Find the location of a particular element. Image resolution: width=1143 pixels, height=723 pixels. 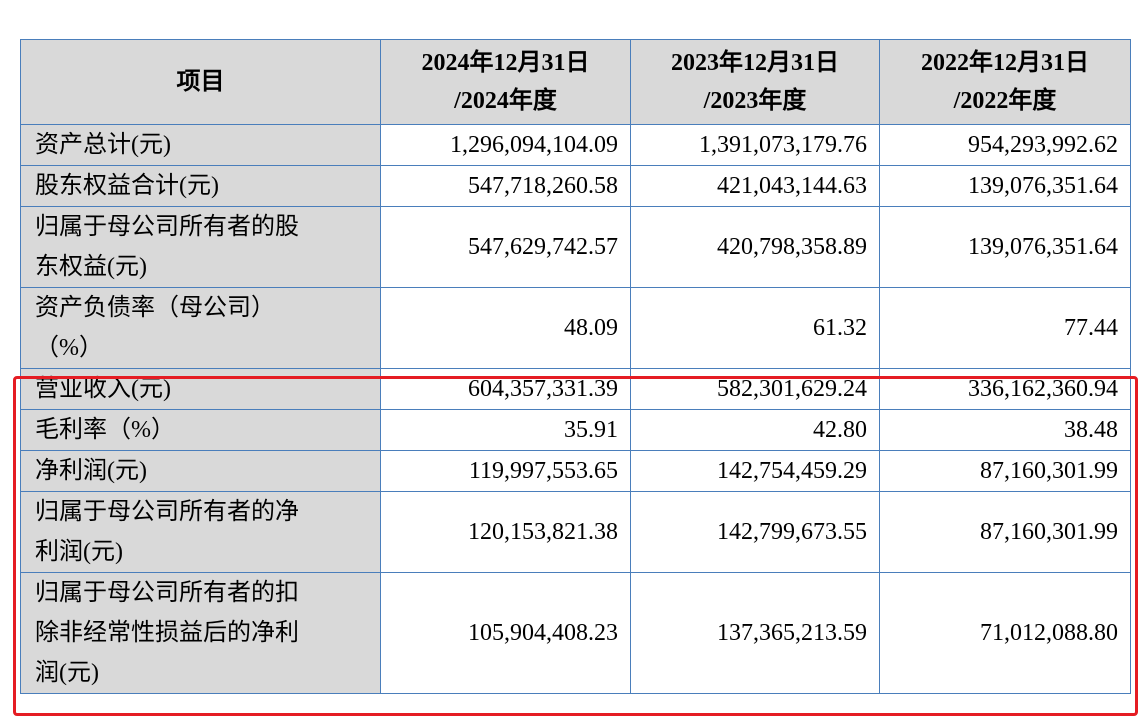

header-2024: 2024年12月31日 /2024年度 is located at coordinates (505, 82).